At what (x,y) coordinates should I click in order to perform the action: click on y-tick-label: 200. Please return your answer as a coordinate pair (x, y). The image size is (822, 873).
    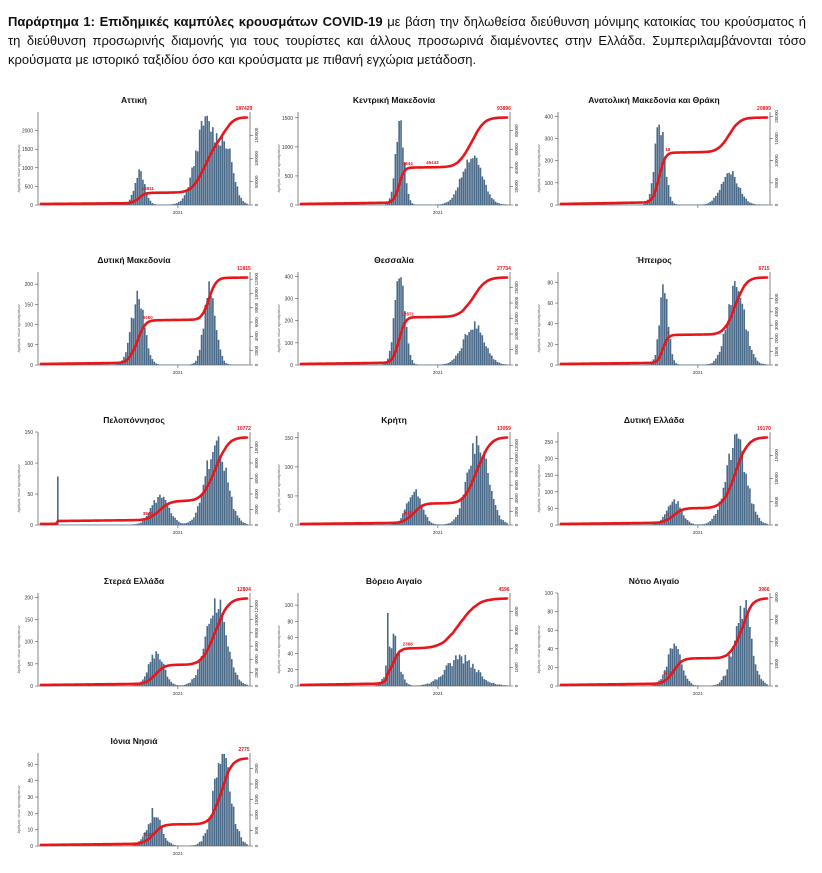
    Looking at the image, I should click on (29, 598).